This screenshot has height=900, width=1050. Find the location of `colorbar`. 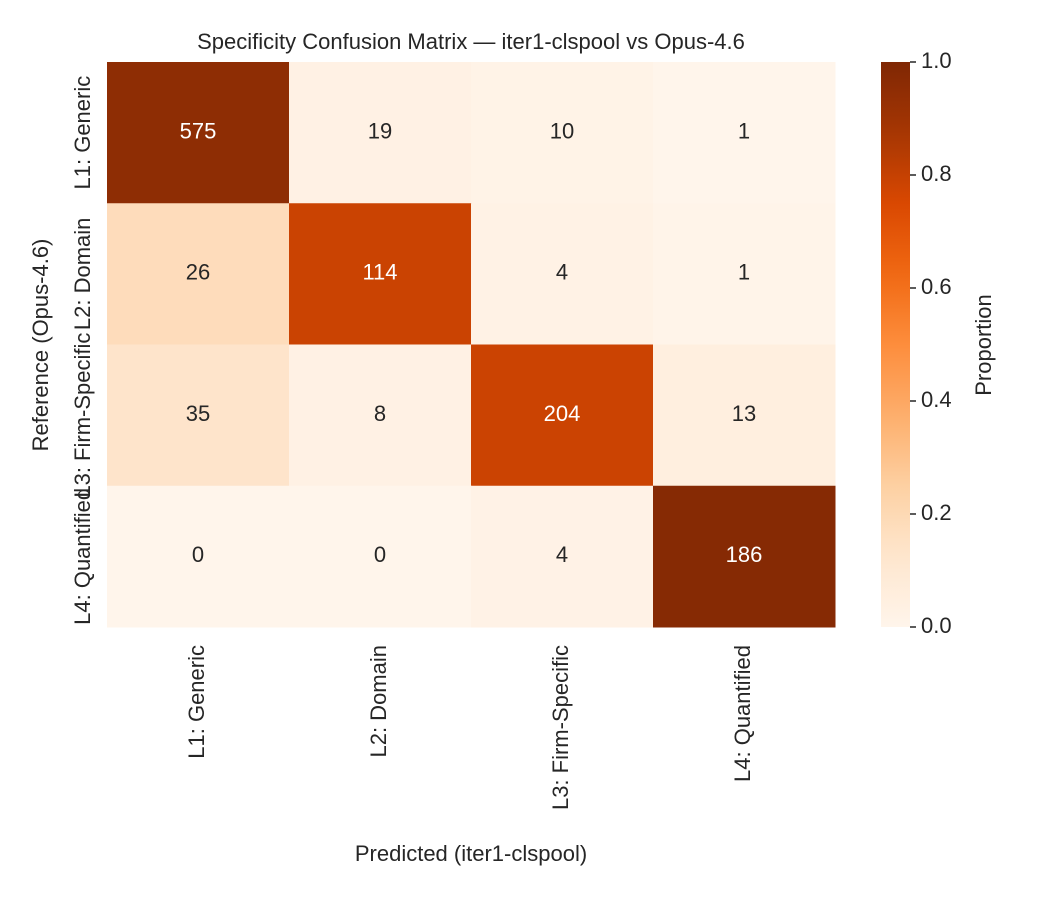

colorbar is located at coordinates (895, 344).